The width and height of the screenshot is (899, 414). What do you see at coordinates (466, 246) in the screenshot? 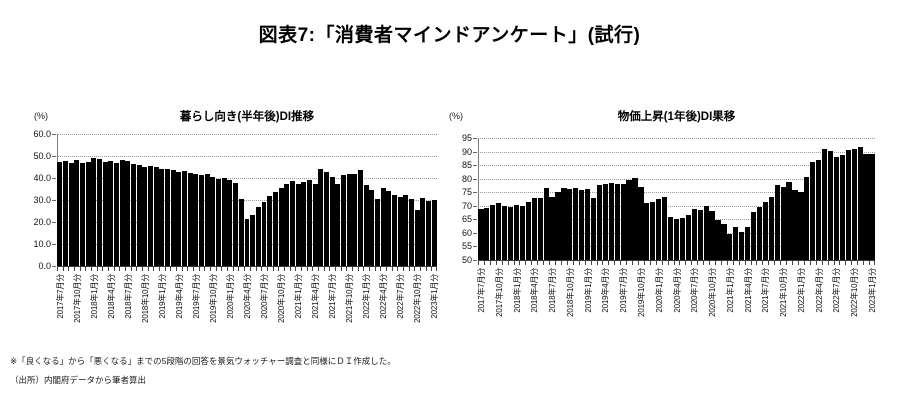
I see `y-tick-label: 55` at bounding box center [466, 246].